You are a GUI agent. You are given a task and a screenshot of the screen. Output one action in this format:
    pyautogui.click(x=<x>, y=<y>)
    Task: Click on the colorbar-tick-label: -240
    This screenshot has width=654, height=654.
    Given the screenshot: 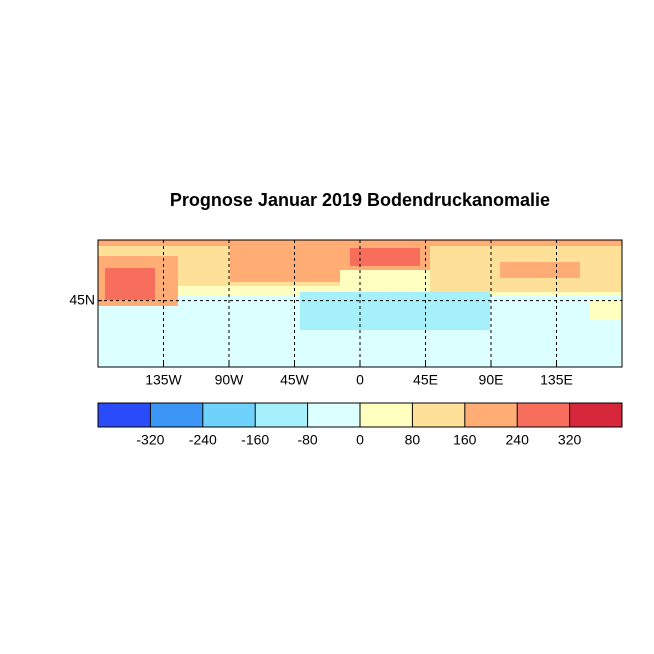 What is the action you would take?
    pyautogui.click(x=203, y=440)
    